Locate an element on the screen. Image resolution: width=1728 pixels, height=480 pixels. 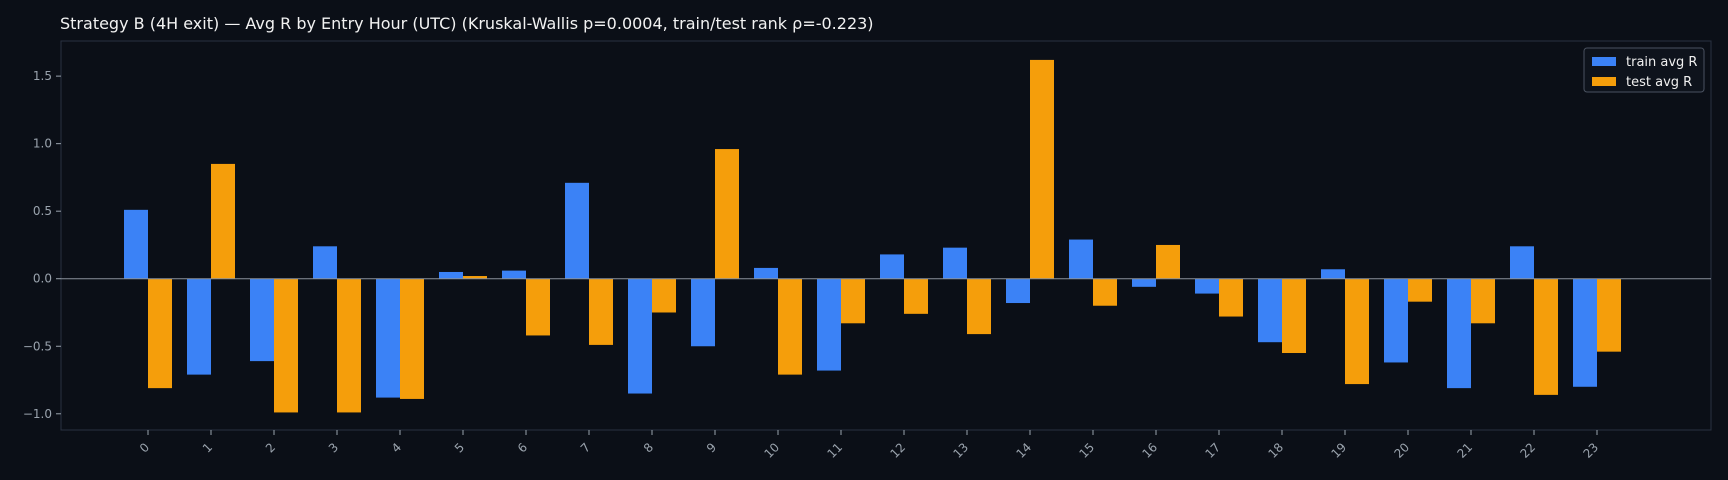
x-tick-label: 10 is located at coordinates (771, 450).